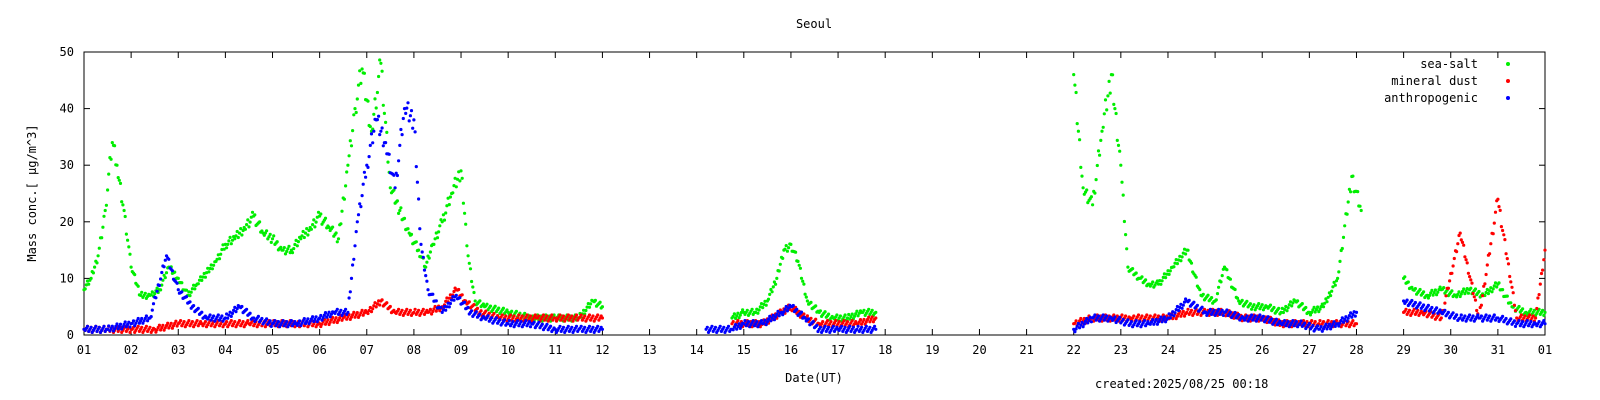  I want to click on footer-created: created:2025/08/25 00:18, so click(1181, 384).